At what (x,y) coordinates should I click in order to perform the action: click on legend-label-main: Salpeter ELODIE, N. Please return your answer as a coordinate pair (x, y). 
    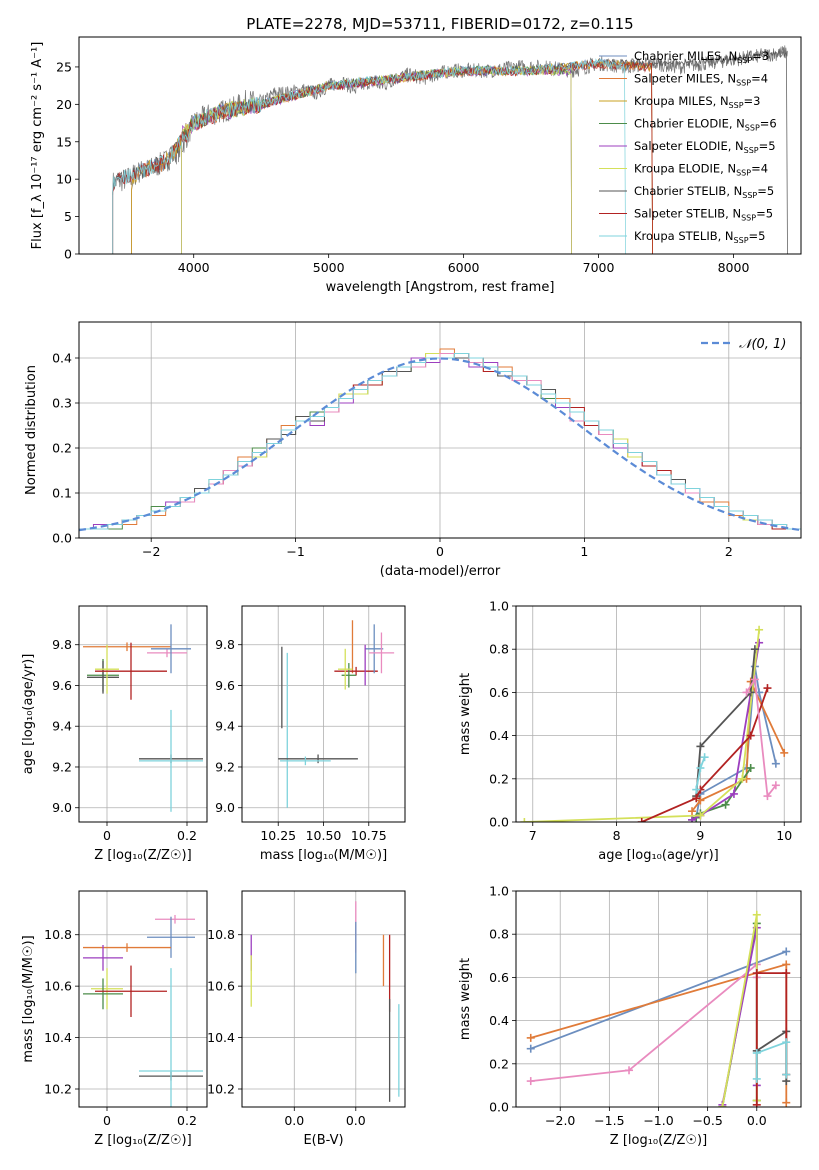
    Looking at the image, I should click on (689, 146).